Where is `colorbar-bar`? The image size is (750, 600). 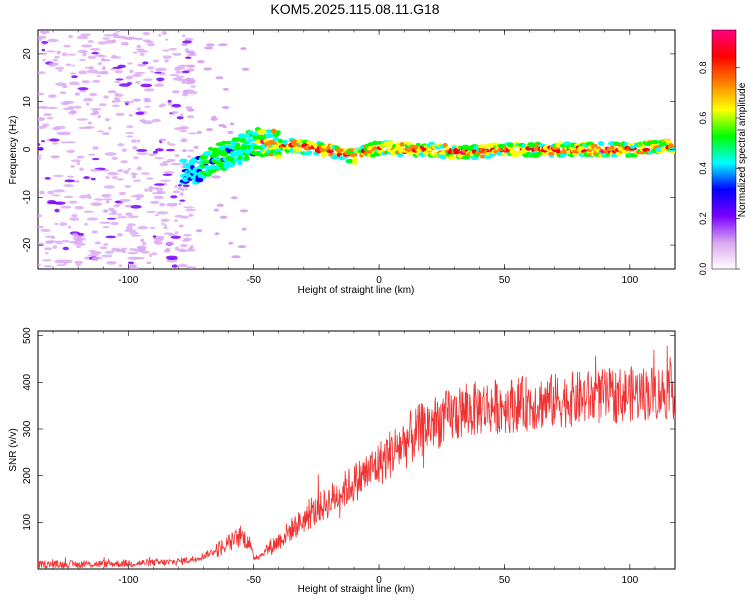 colorbar-bar is located at coordinates (724, 149).